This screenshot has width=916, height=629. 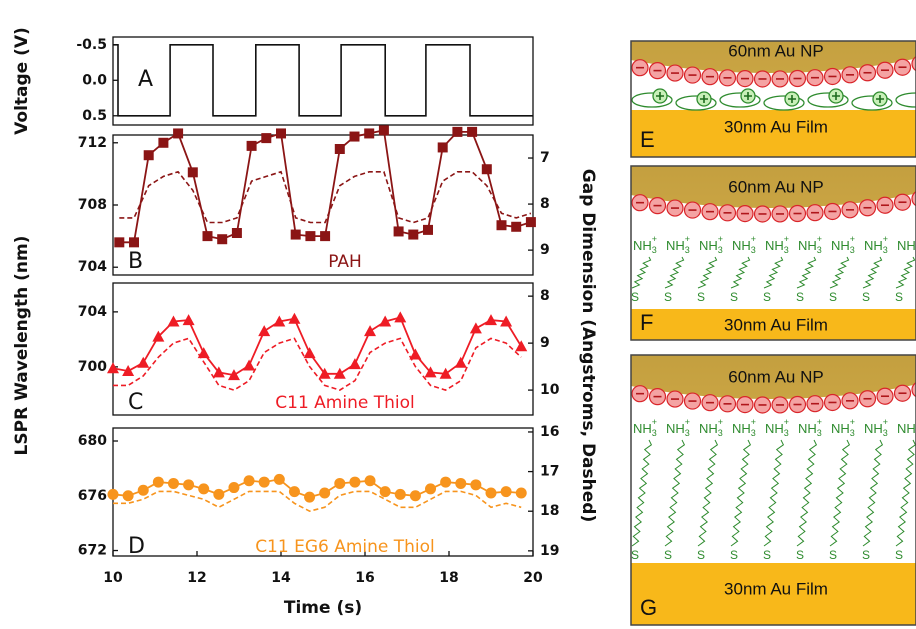 I want to click on y-tick-label: 672, so click(x=92, y=551).